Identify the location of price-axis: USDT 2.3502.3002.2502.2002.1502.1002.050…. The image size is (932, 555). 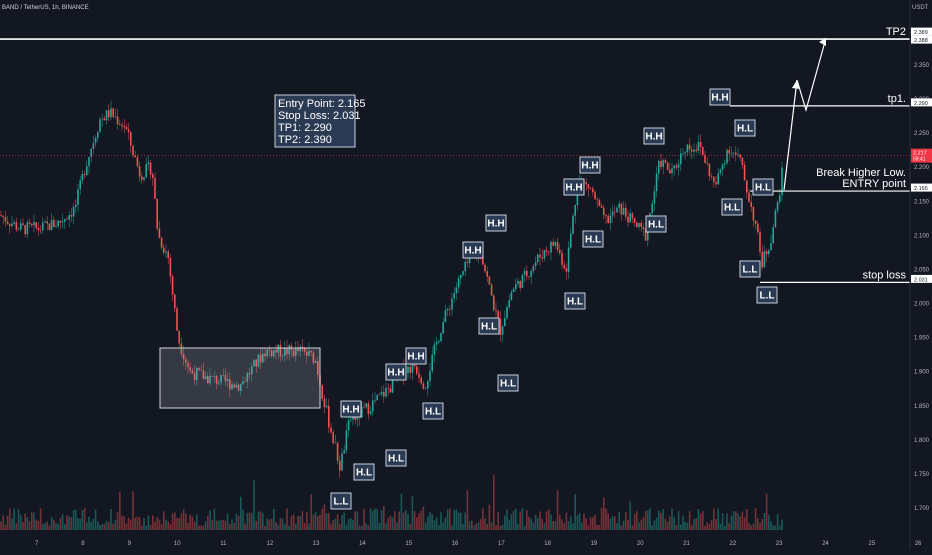
(920, 275).